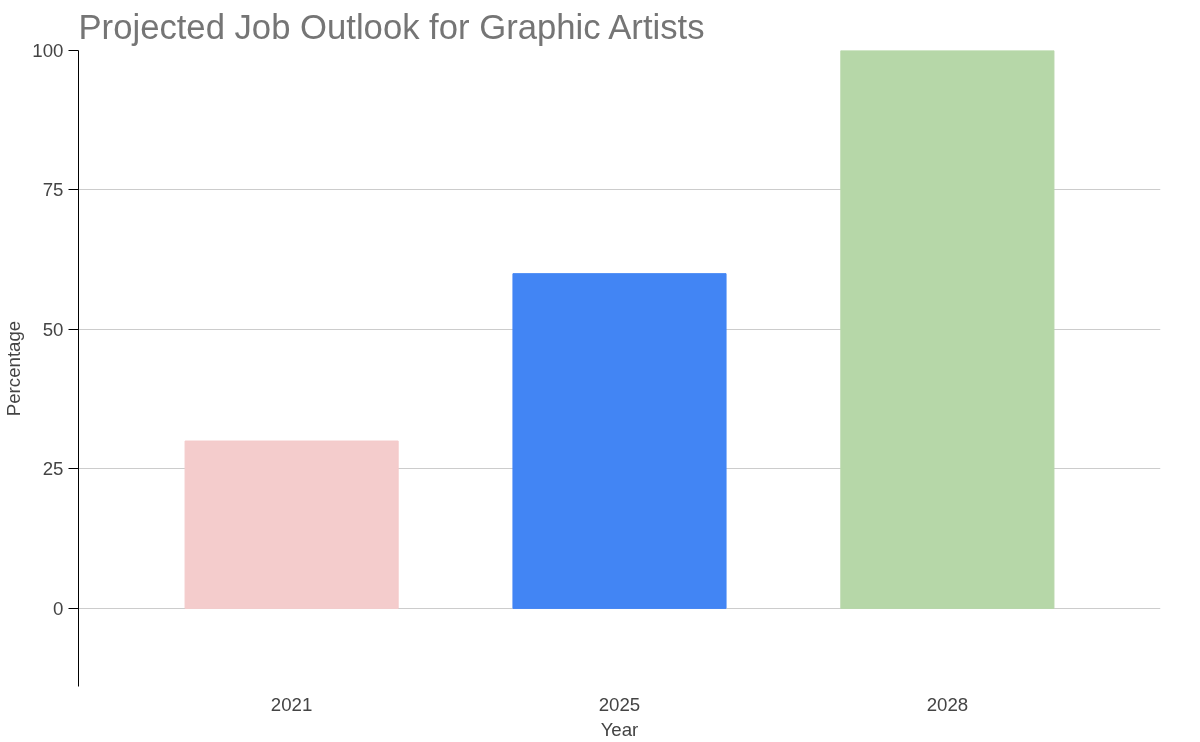 This screenshot has height=742, width=1200. What do you see at coordinates (53, 469) in the screenshot?
I see `y-tick-label: 25` at bounding box center [53, 469].